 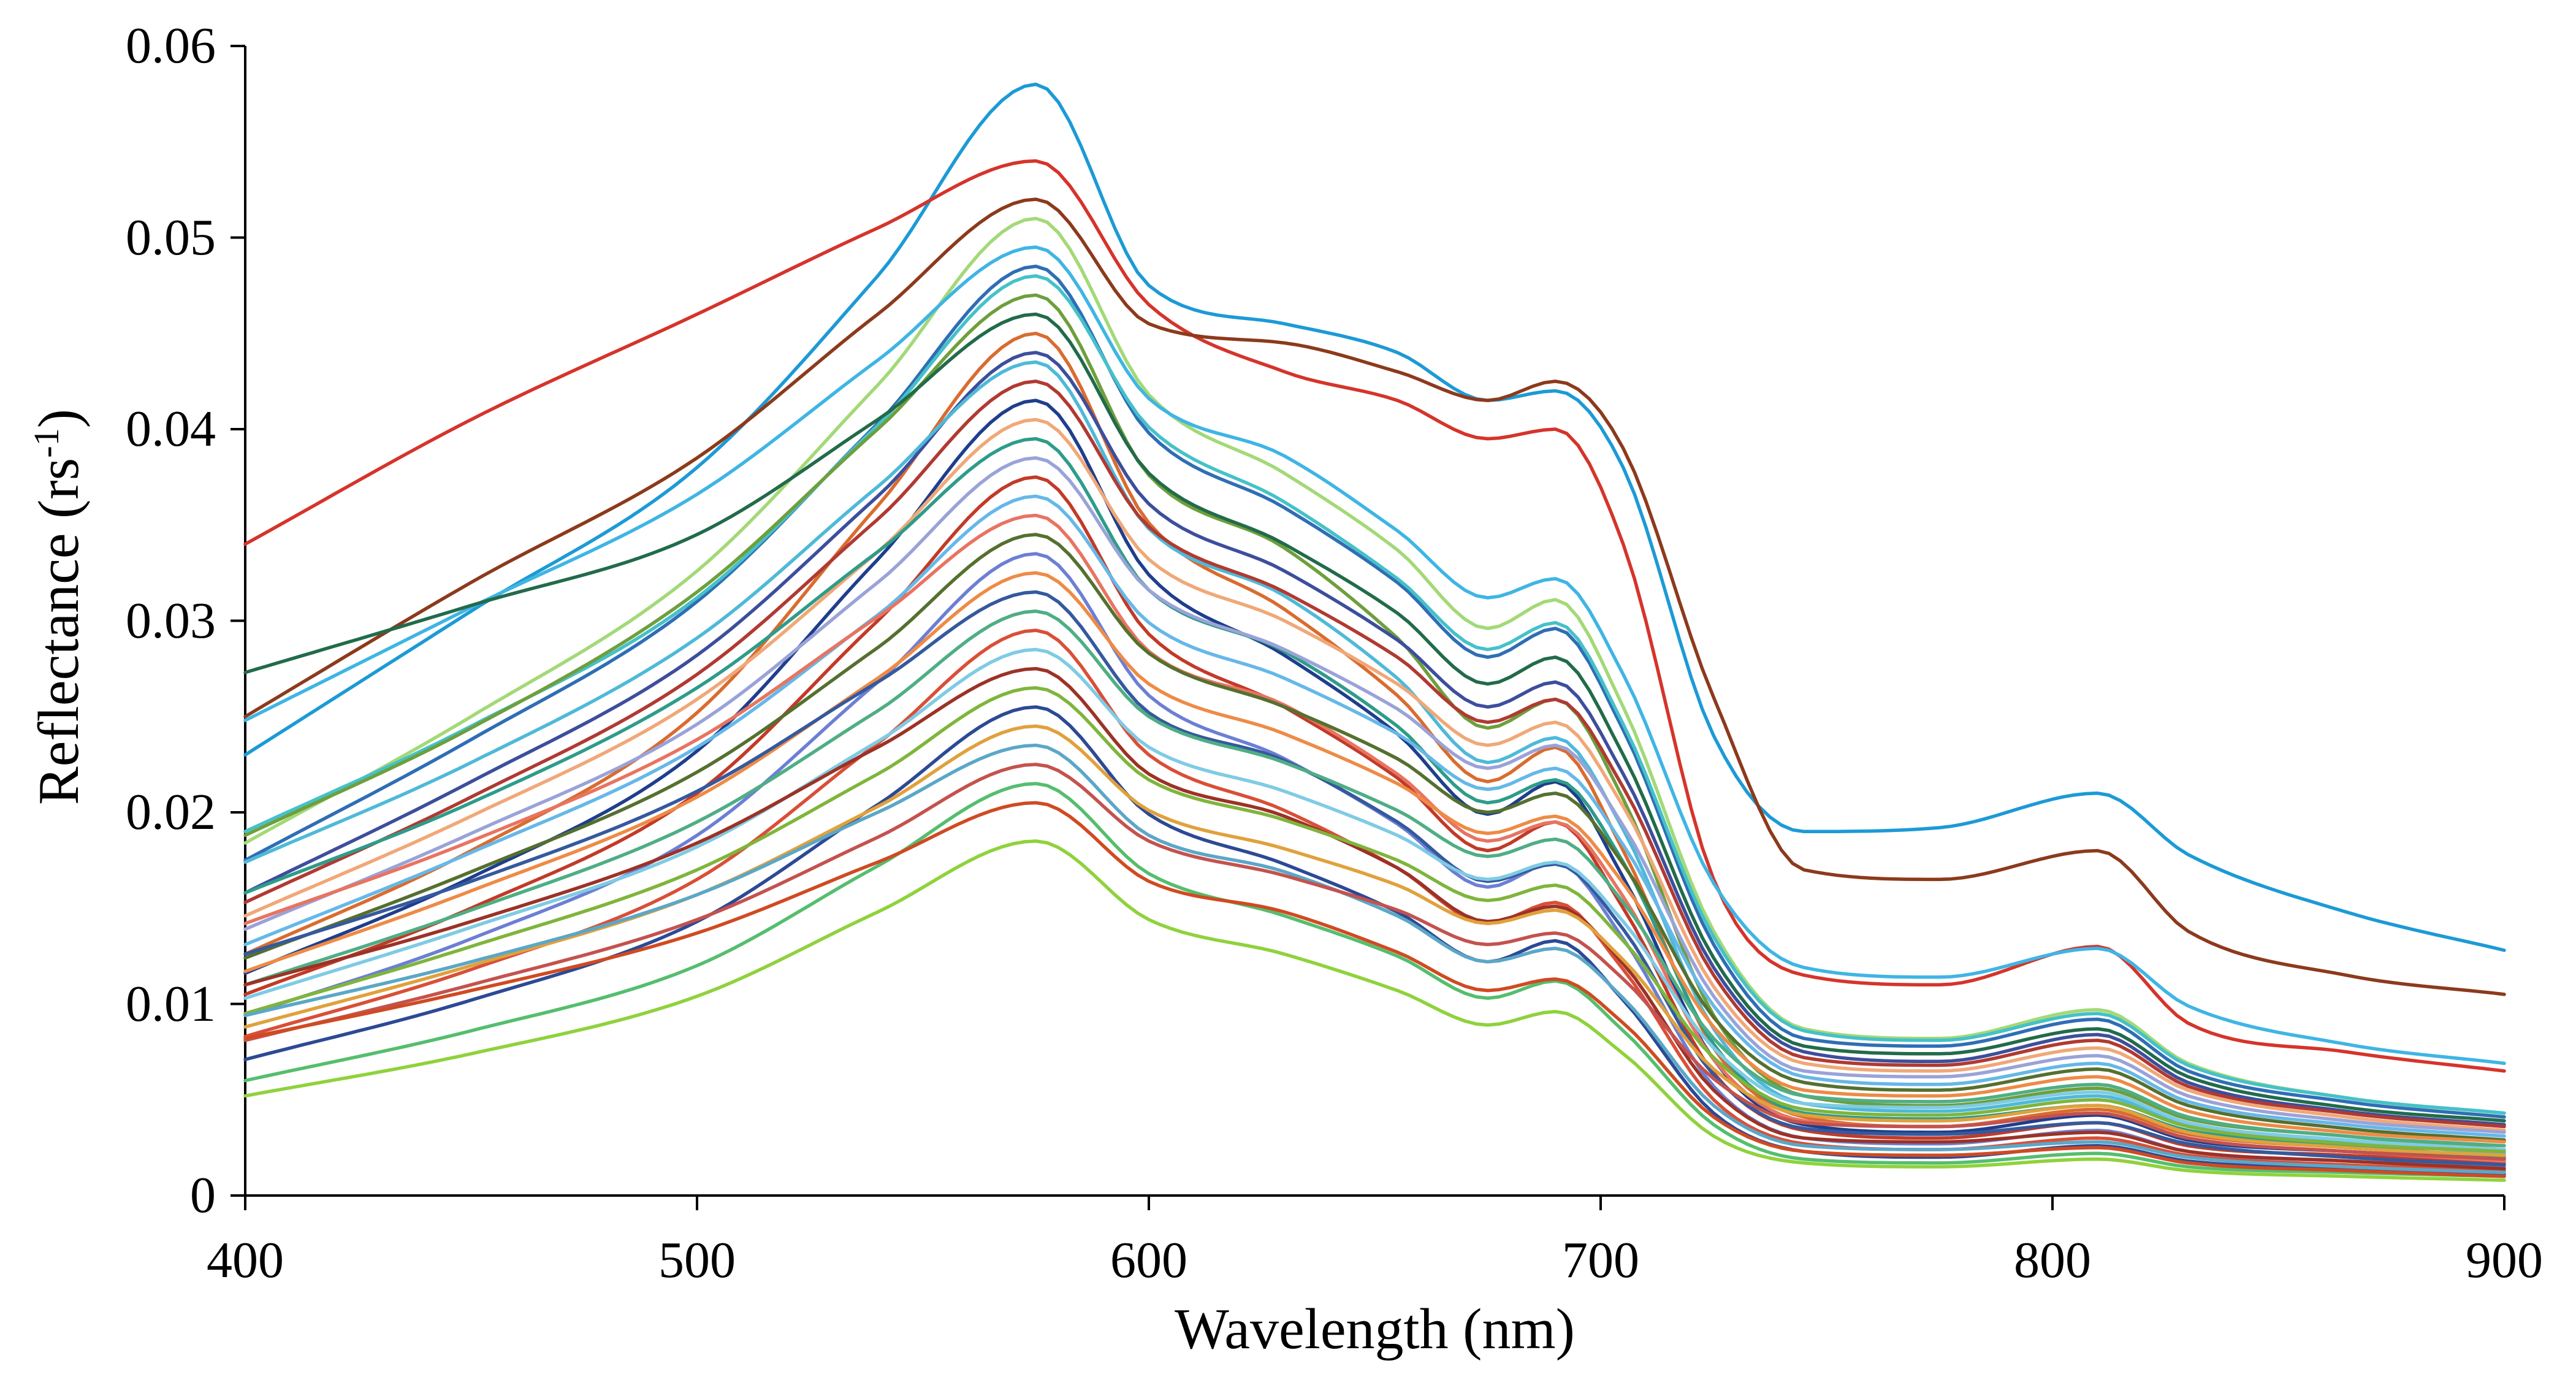 What do you see at coordinates (59, 418) in the screenshot?
I see `y-axis-title-close: )` at bounding box center [59, 418].